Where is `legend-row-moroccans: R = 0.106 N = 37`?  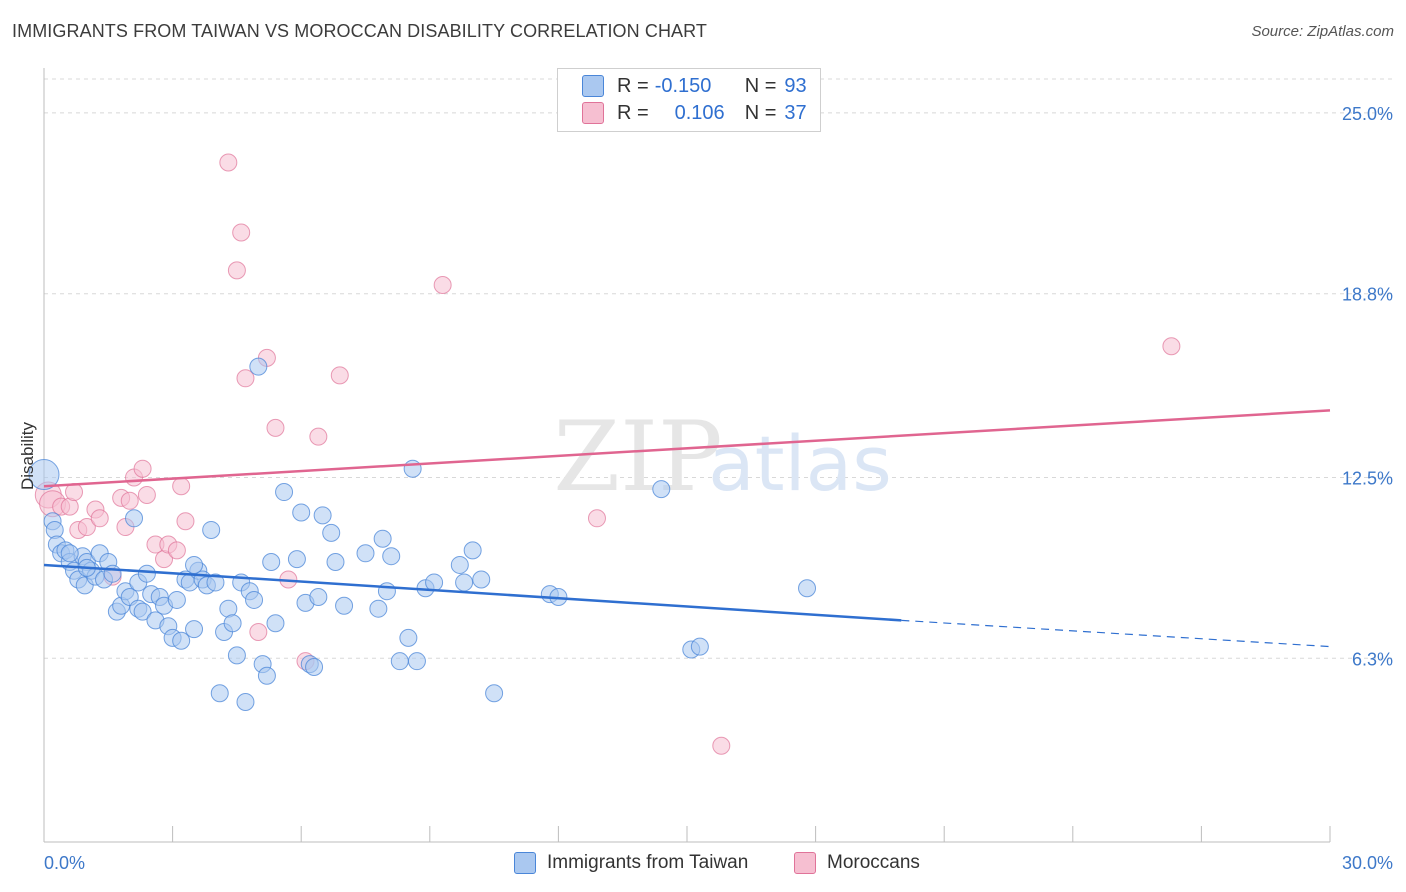
legend-row-moroccans: R = 0.106 N = 37 is located at coordinates (694, 113).